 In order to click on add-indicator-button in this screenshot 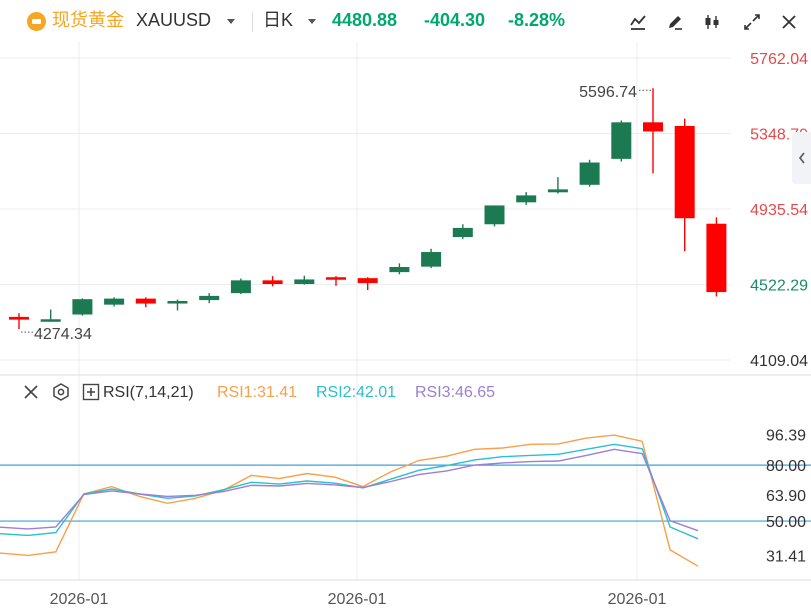, I will do `click(91, 392)`.